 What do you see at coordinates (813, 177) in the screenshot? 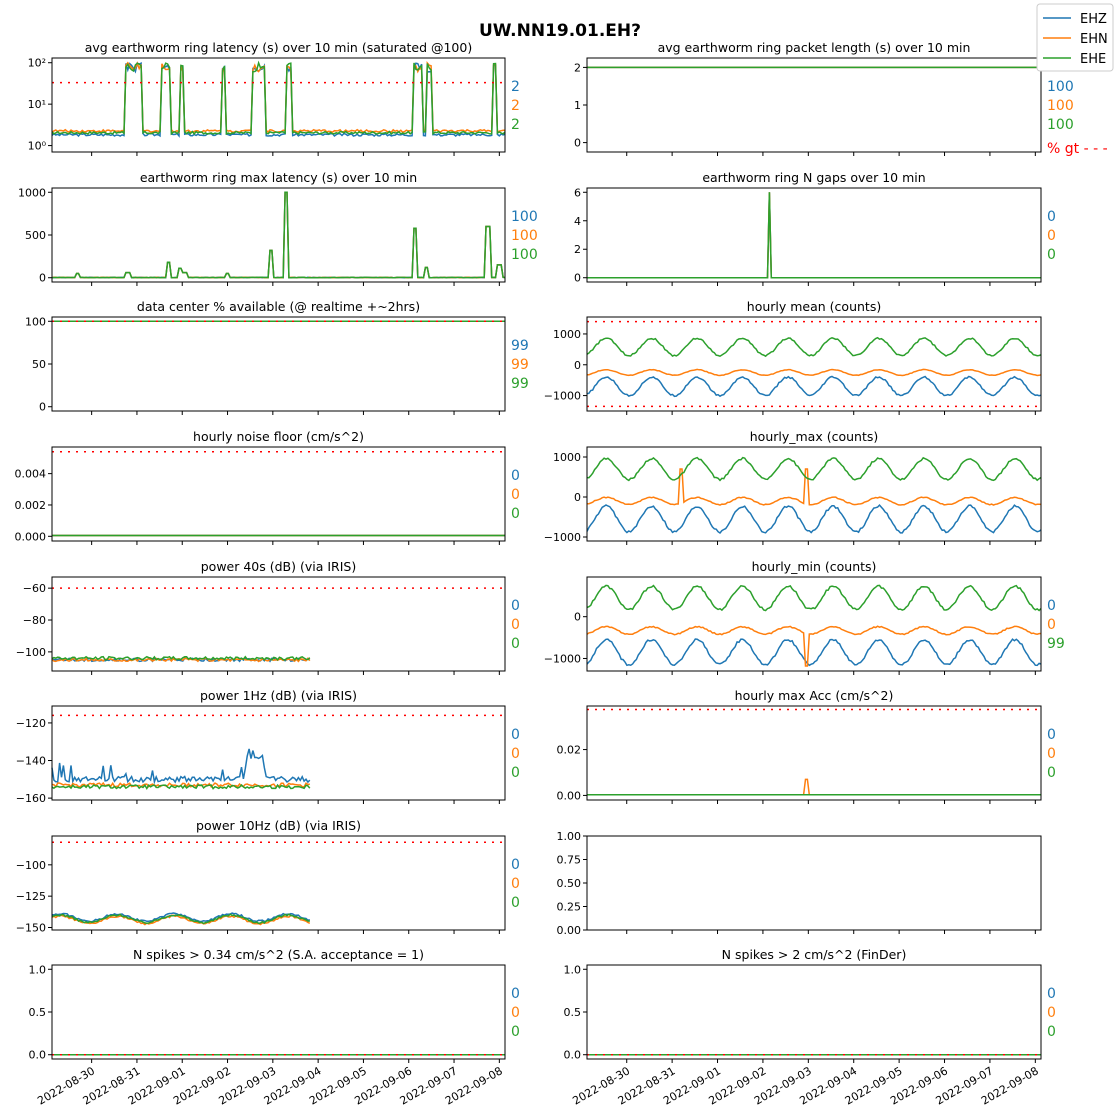
I see `panel-title: earthworm ring N gaps over 10 min` at bounding box center [813, 177].